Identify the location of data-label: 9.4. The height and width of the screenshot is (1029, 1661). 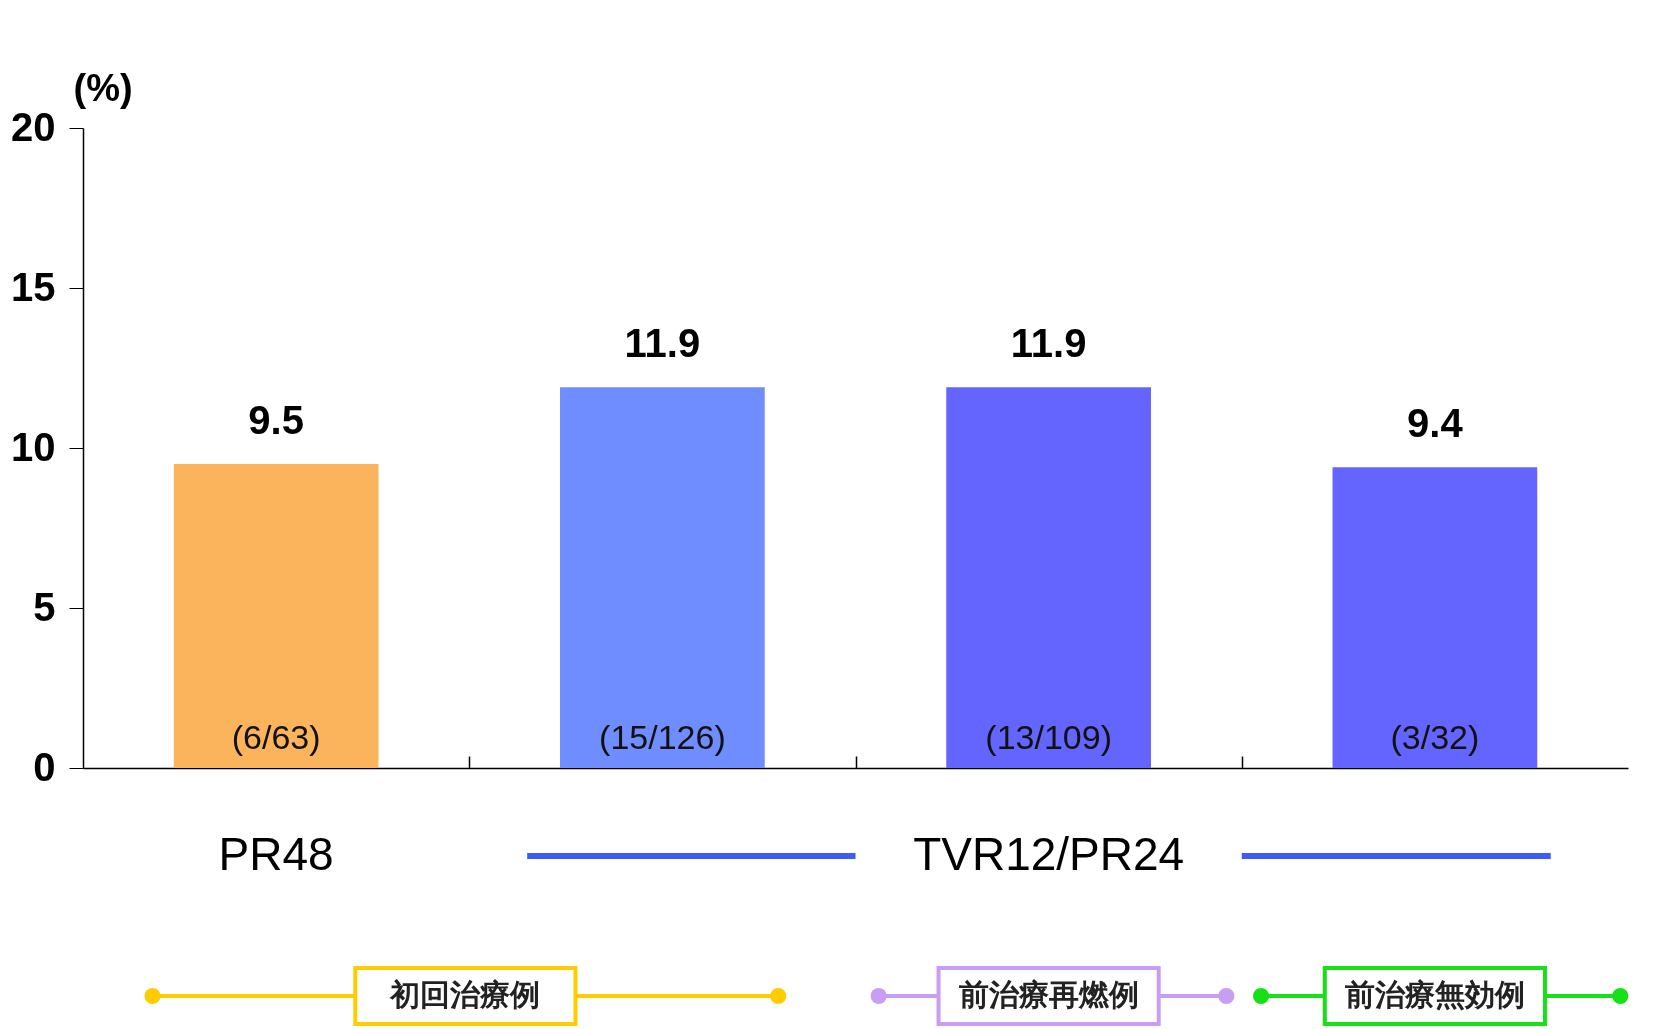
(1435, 423).